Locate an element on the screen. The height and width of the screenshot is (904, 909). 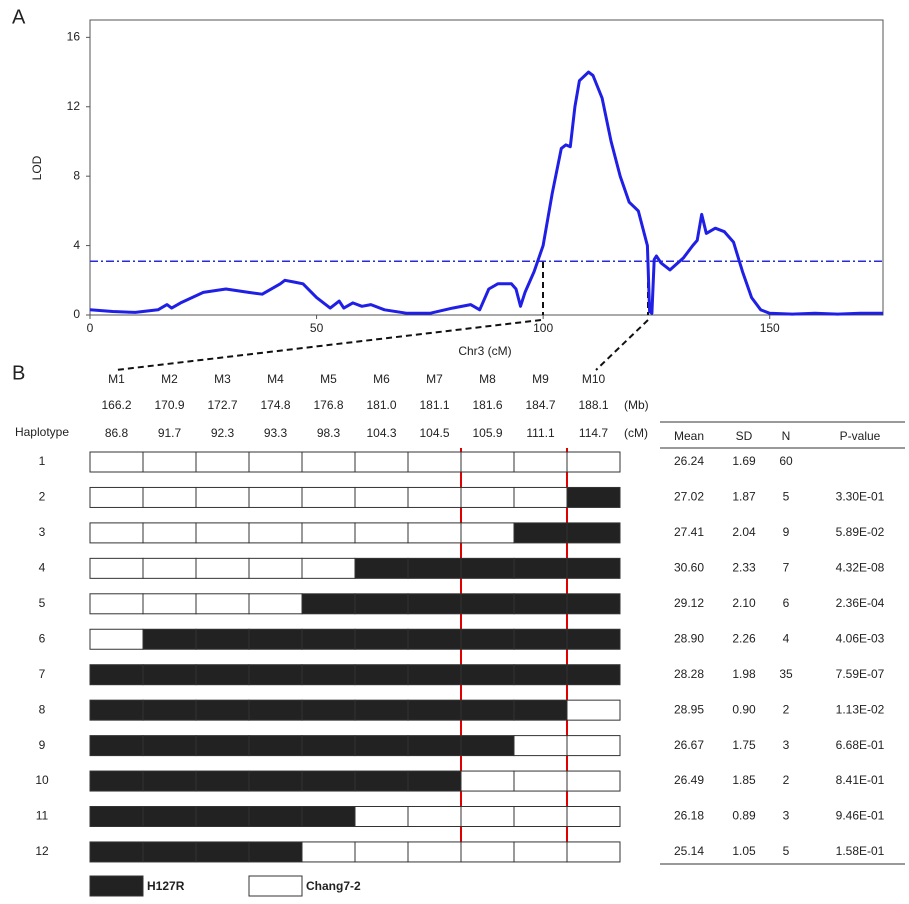
marker-mb: 172.7 is located at coordinates (222, 405).